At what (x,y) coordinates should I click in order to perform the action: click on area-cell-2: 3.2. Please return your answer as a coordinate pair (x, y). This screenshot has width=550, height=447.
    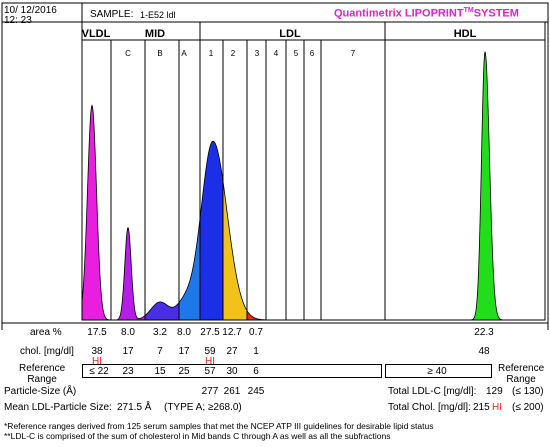
    Looking at the image, I should click on (160, 332).